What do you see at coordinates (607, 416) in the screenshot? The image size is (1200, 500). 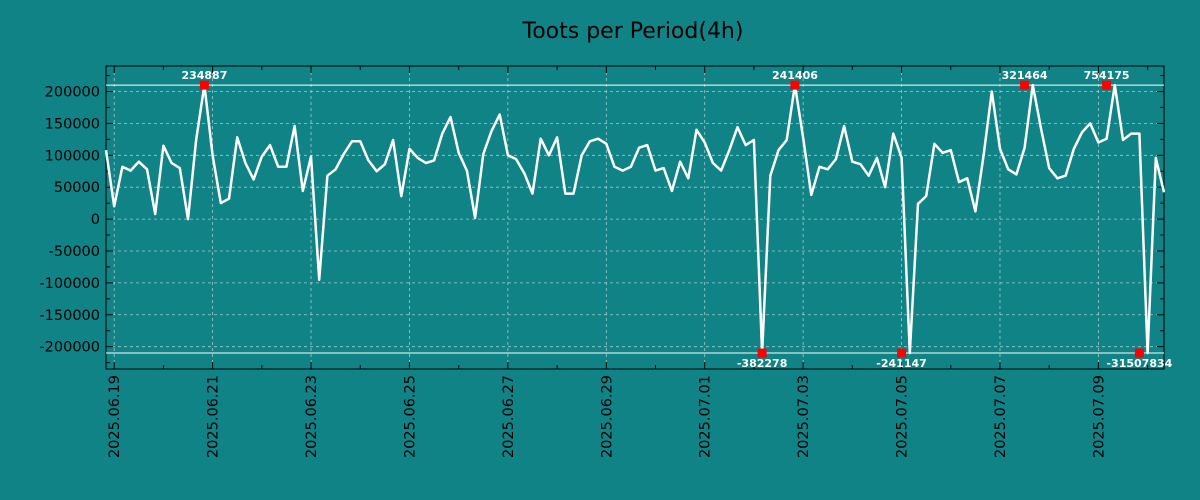 I see `x-tick-label: 2025.06.29` at bounding box center [607, 416].